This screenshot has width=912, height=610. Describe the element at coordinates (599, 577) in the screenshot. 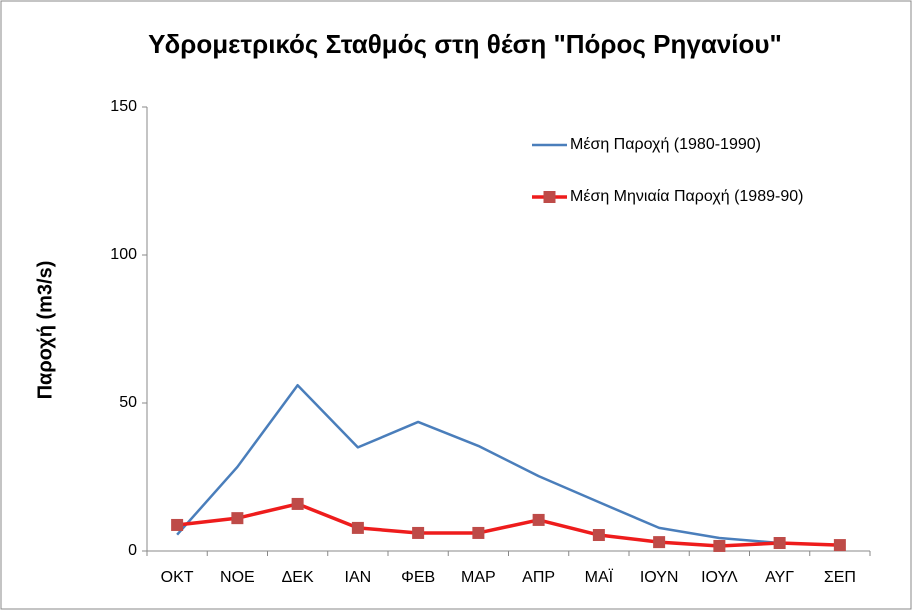

I see `x-tick-label: ΜΑΪ` at that location.